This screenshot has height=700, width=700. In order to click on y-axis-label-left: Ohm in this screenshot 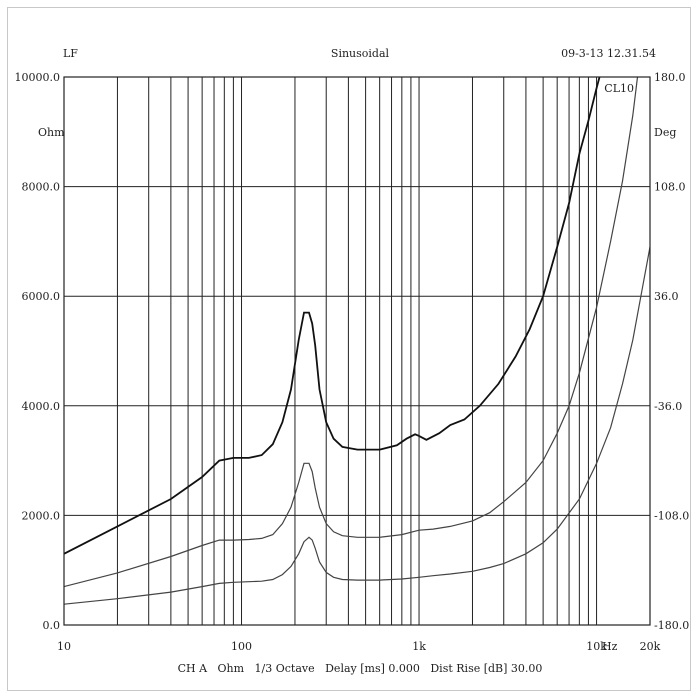, I will do `click(51, 132)`.